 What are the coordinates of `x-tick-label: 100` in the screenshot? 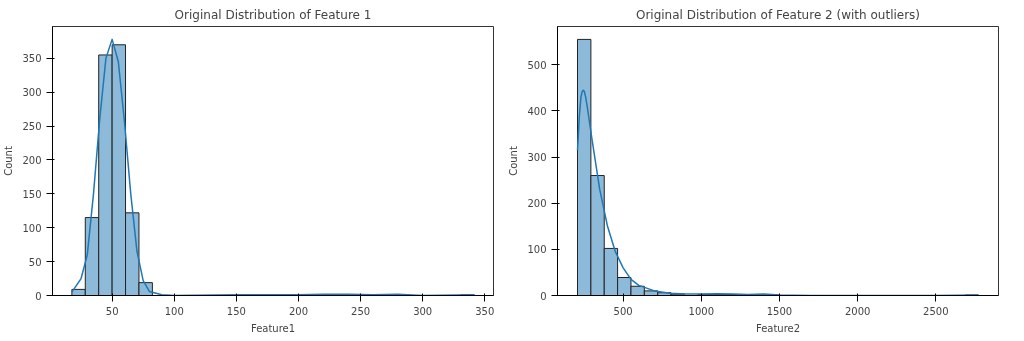 It's located at (174, 311).